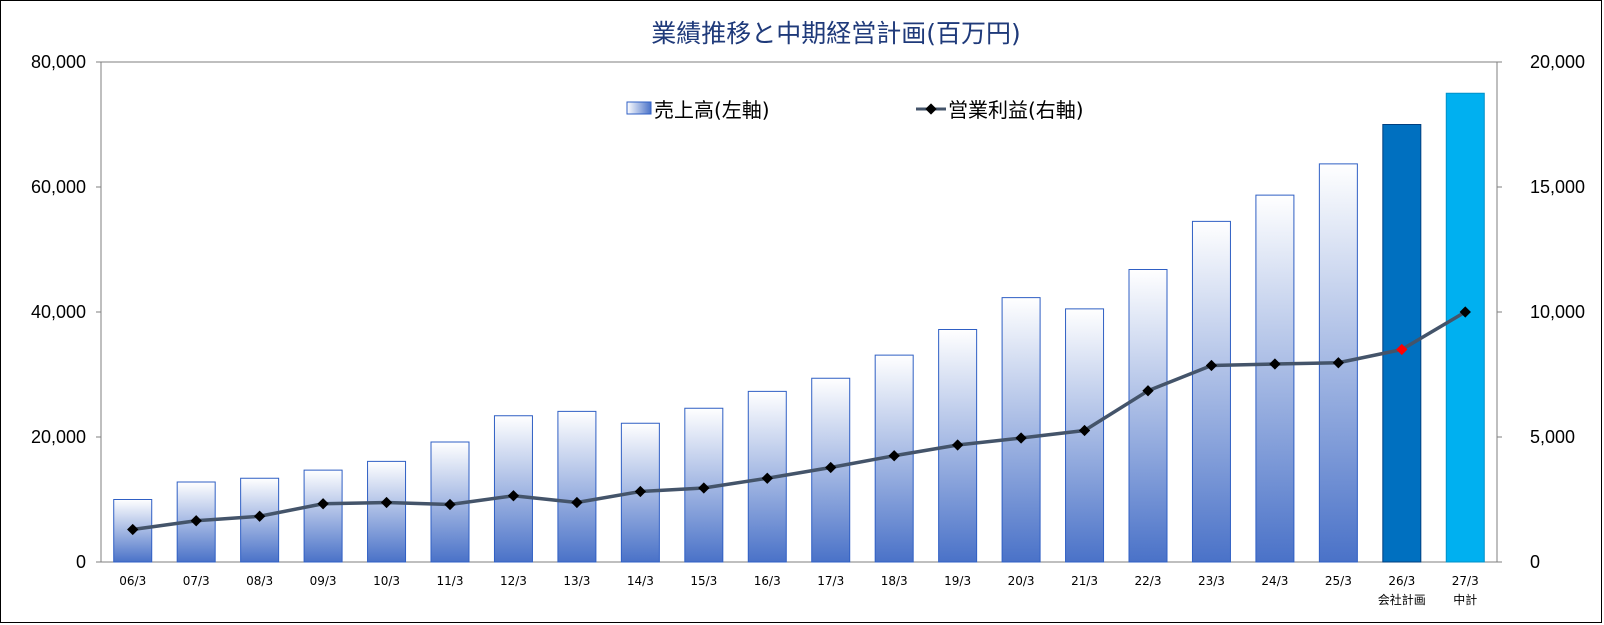 This screenshot has height=625, width=1604. Describe the element at coordinates (58, 437) in the screenshot. I see `left-axis-tick-label: 20,000` at that location.